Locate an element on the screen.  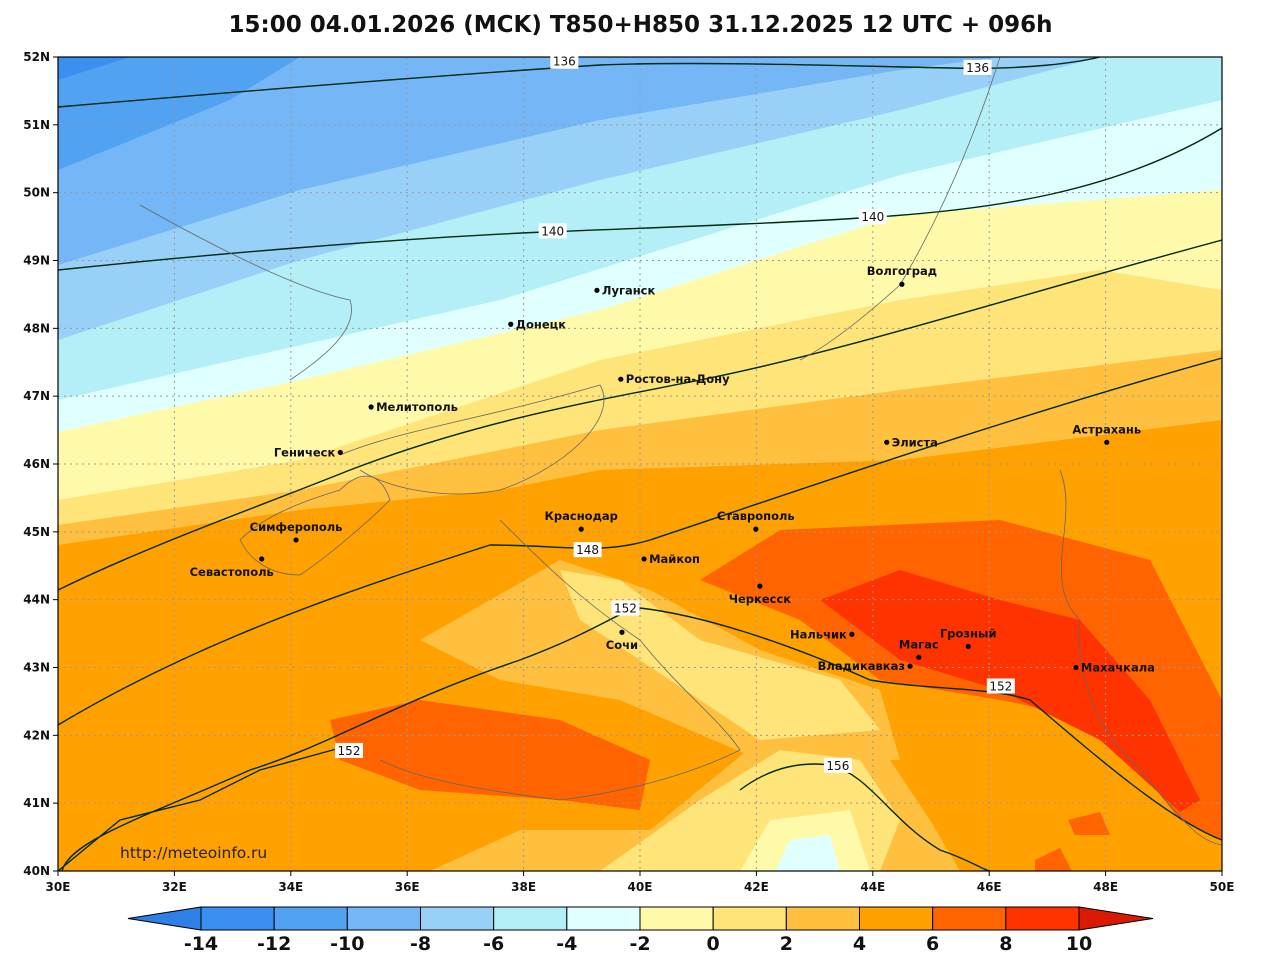
city-marker: Владикавказ is located at coordinates (865, 666).